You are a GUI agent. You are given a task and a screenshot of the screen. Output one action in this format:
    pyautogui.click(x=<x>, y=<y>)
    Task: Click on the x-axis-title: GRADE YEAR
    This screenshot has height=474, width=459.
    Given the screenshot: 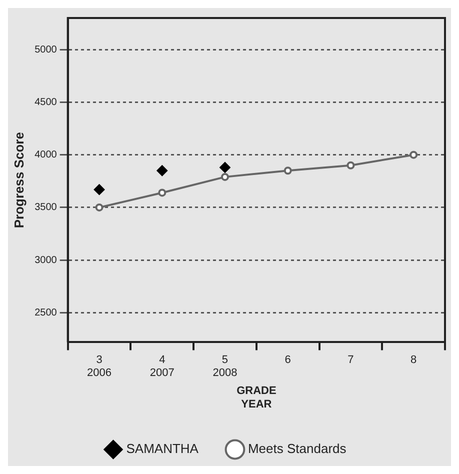 What is the action you would take?
    pyautogui.click(x=256, y=397)
    